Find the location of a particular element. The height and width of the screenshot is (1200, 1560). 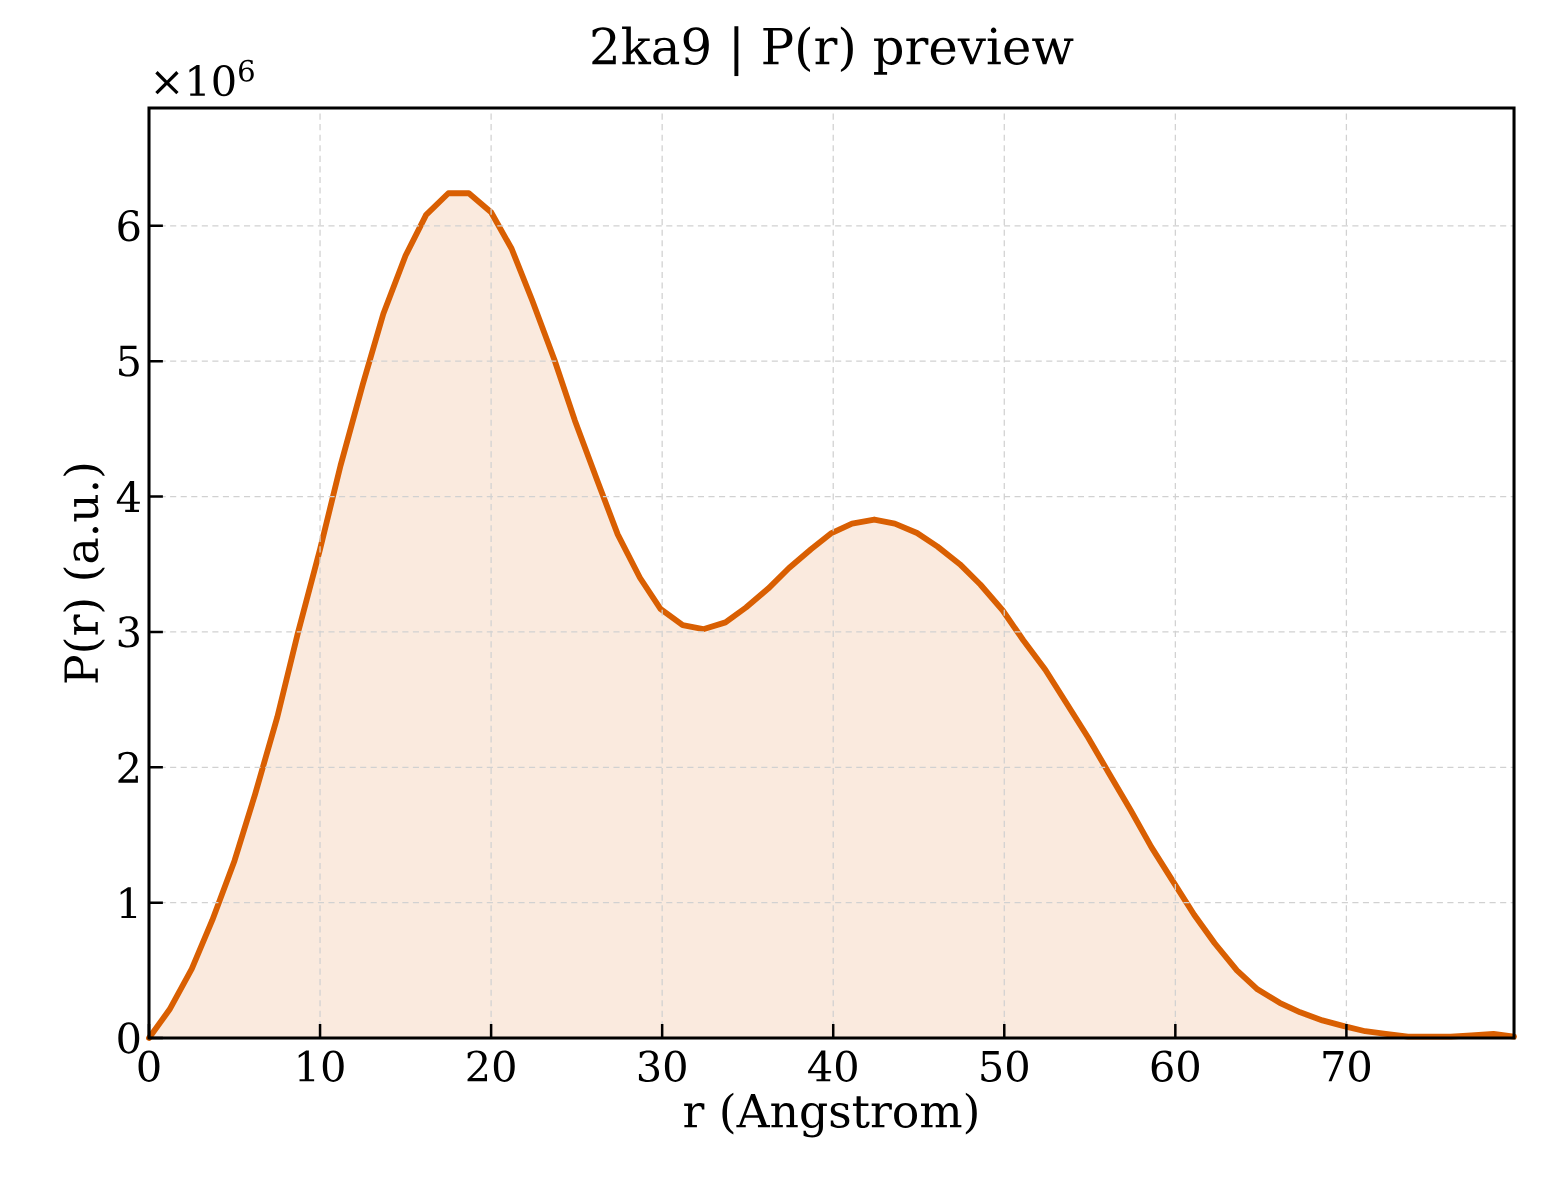

y-tick-label: 2 is located at coordinates (128, 767).